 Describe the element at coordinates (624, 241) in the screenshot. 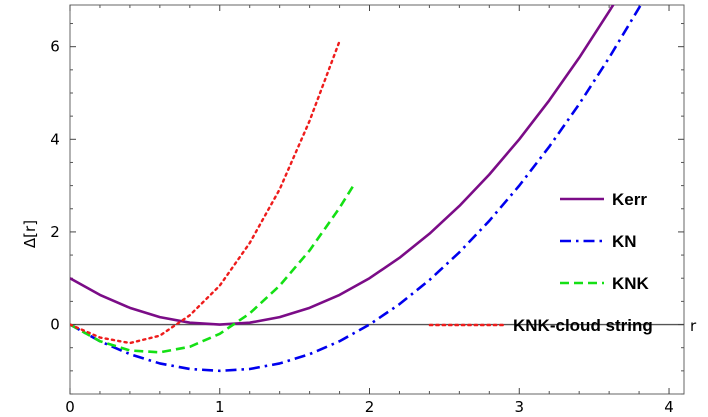

I see `legend-label-kn: KN` at that location.